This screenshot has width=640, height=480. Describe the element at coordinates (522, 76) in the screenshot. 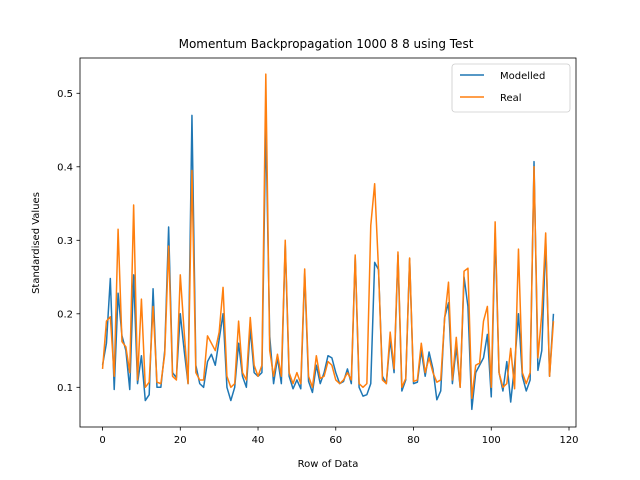

I see `legend-label-modelled: Modelled` at that location.